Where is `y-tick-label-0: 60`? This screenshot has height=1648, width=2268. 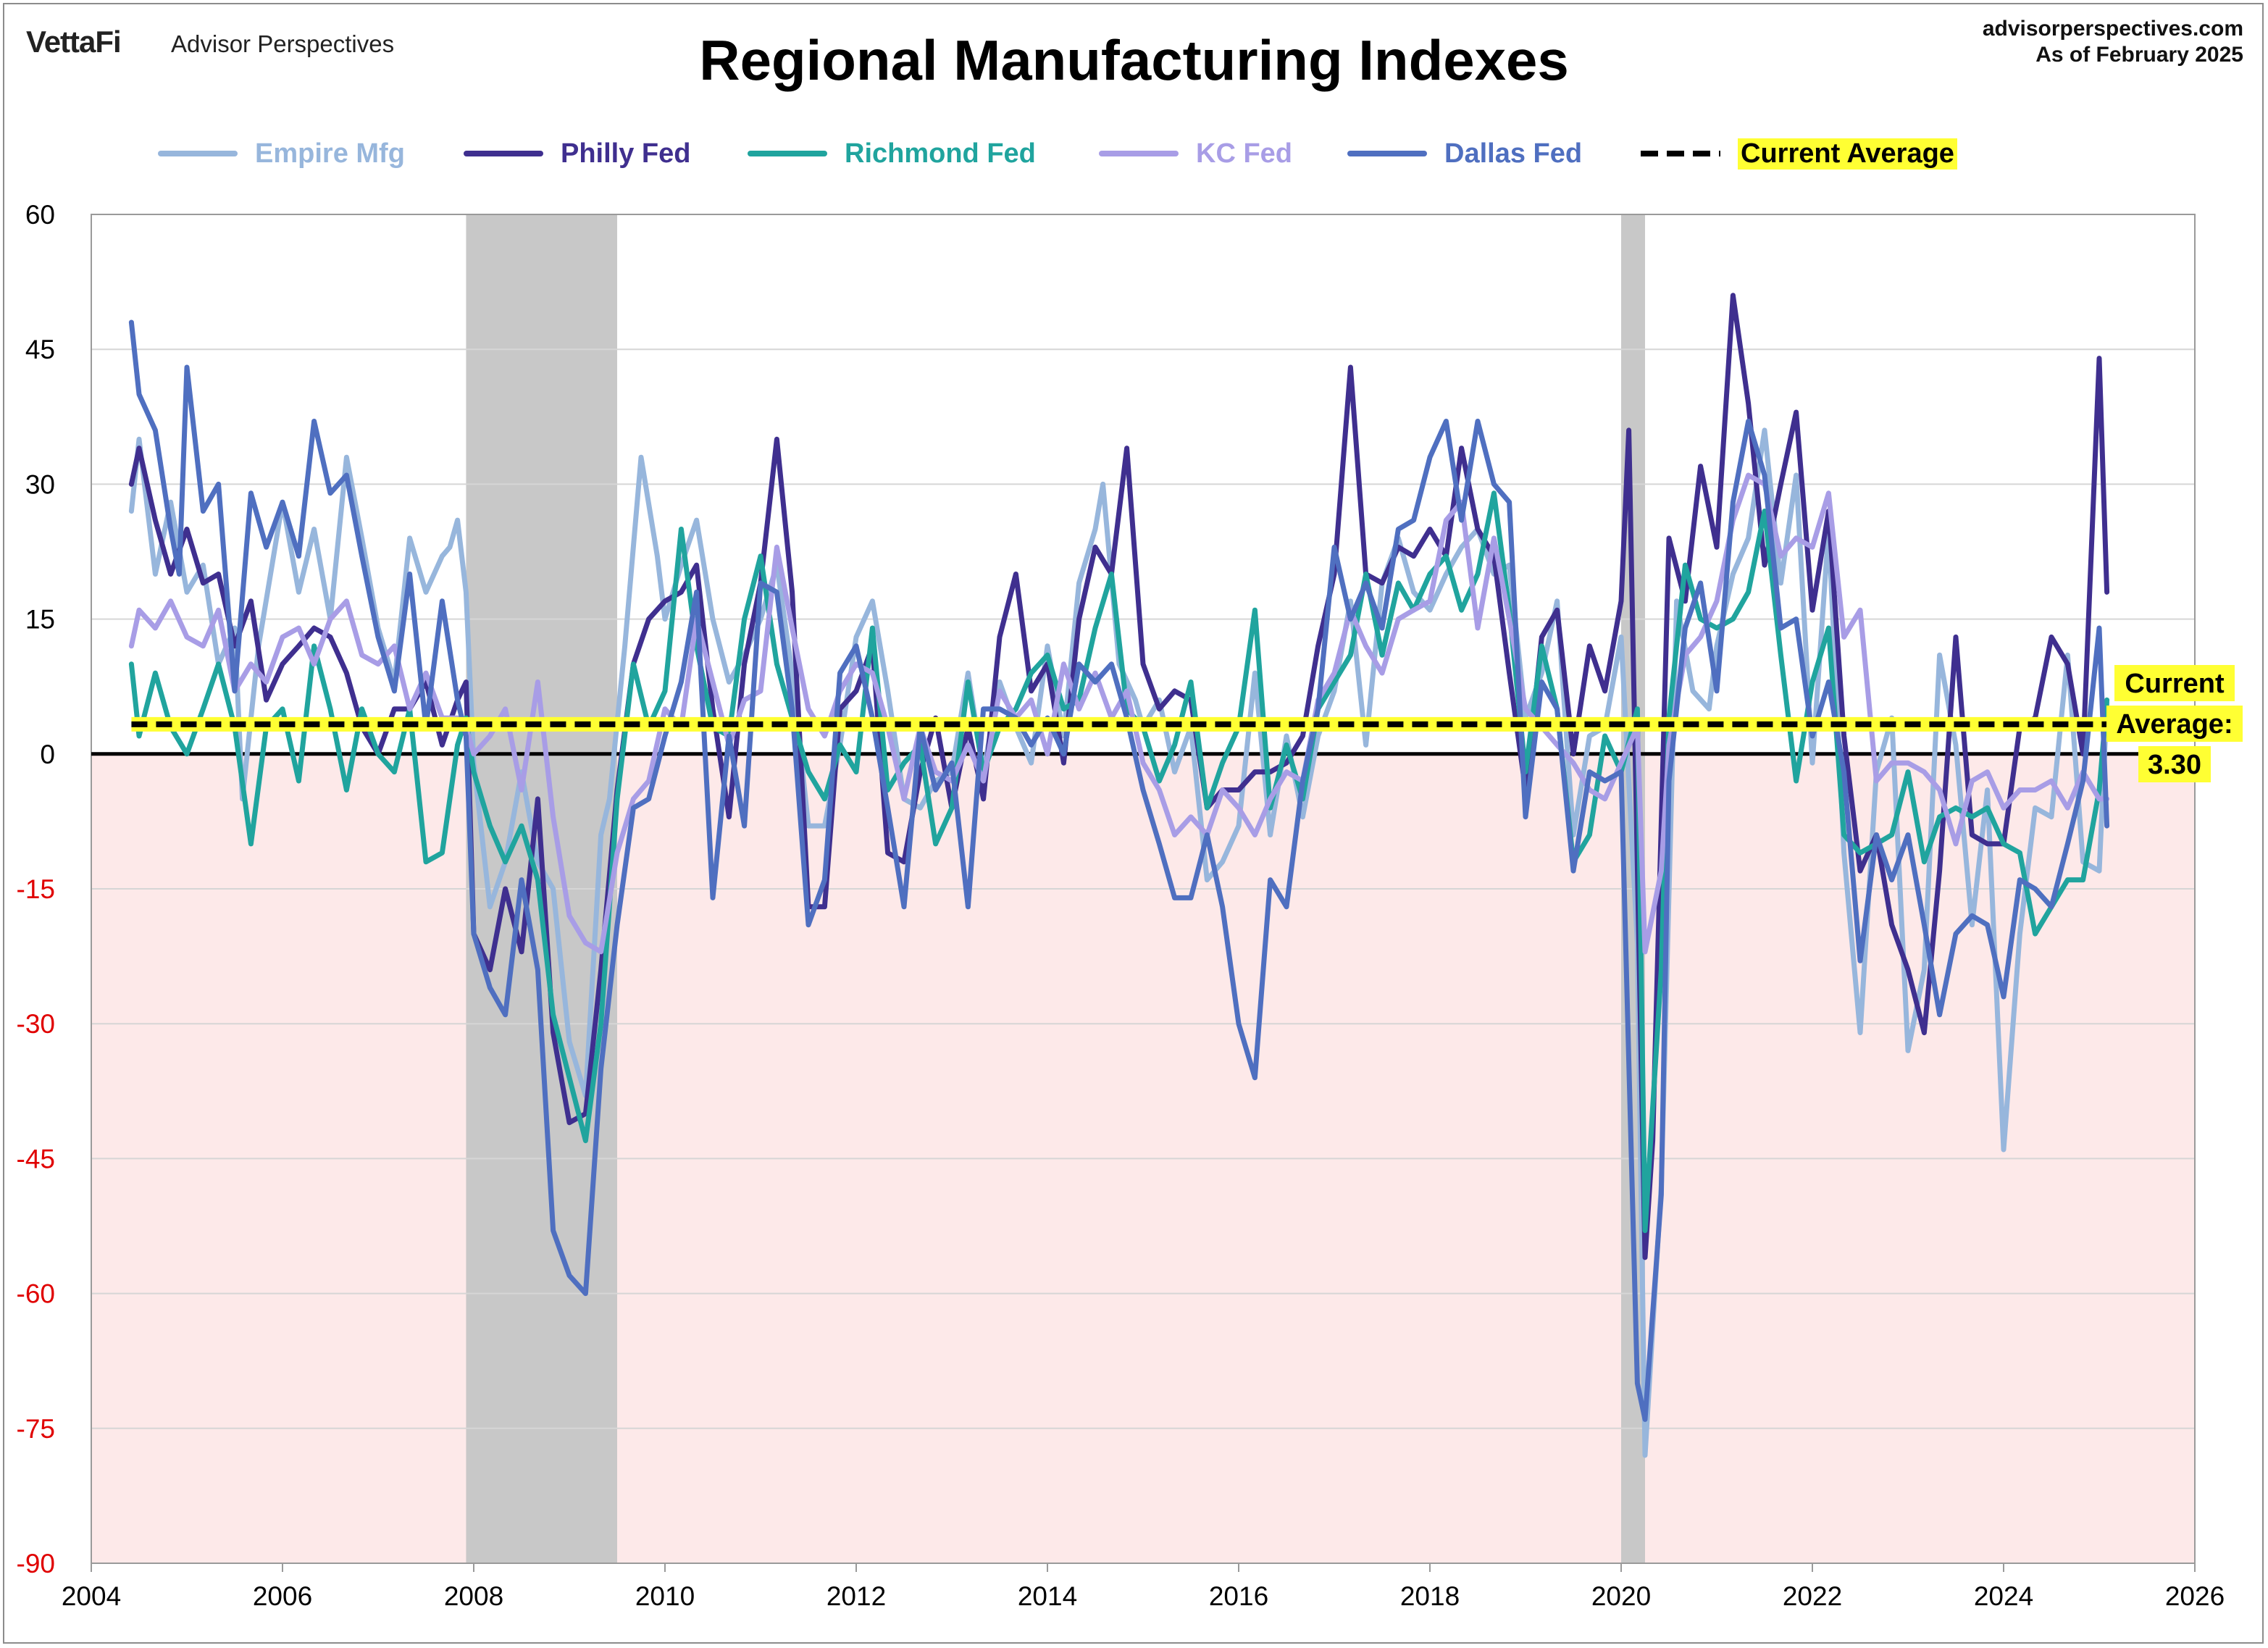
y-tick-label-0: 60 is located at coordinates (40, 215).